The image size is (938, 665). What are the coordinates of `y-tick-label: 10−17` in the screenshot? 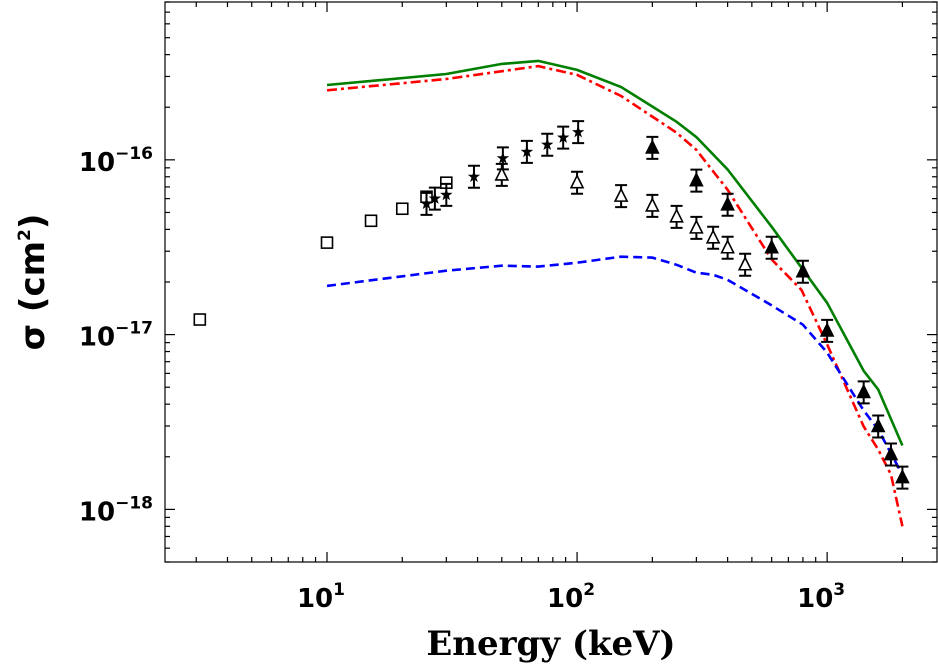 It's located at (116, 336).